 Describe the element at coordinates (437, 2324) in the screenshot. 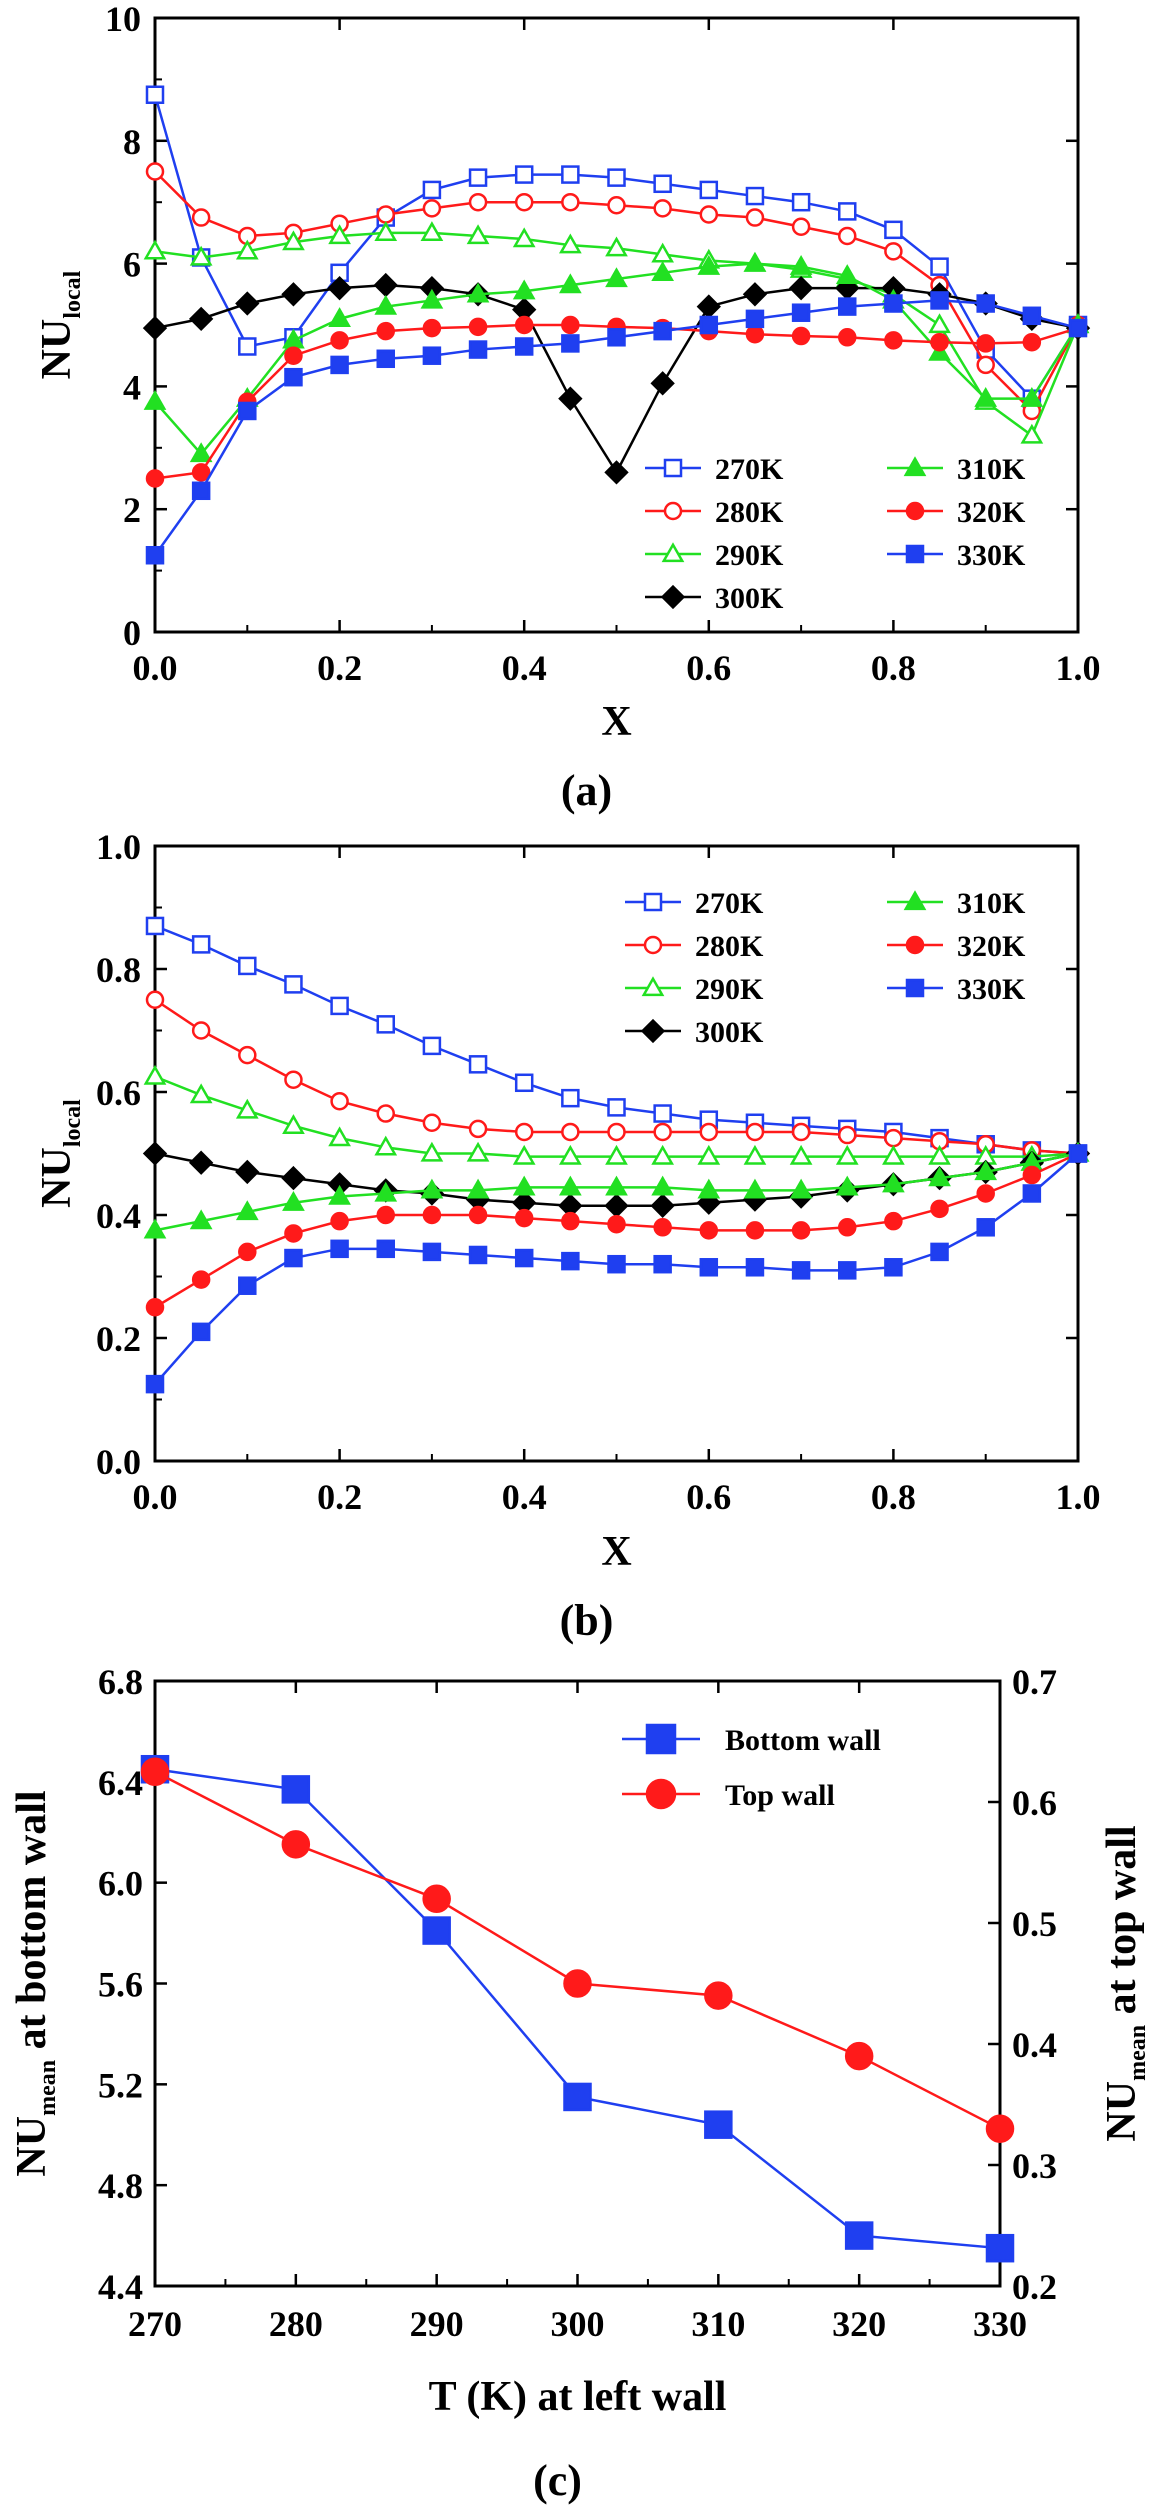

I see `x-tick-label: 290` at that location.